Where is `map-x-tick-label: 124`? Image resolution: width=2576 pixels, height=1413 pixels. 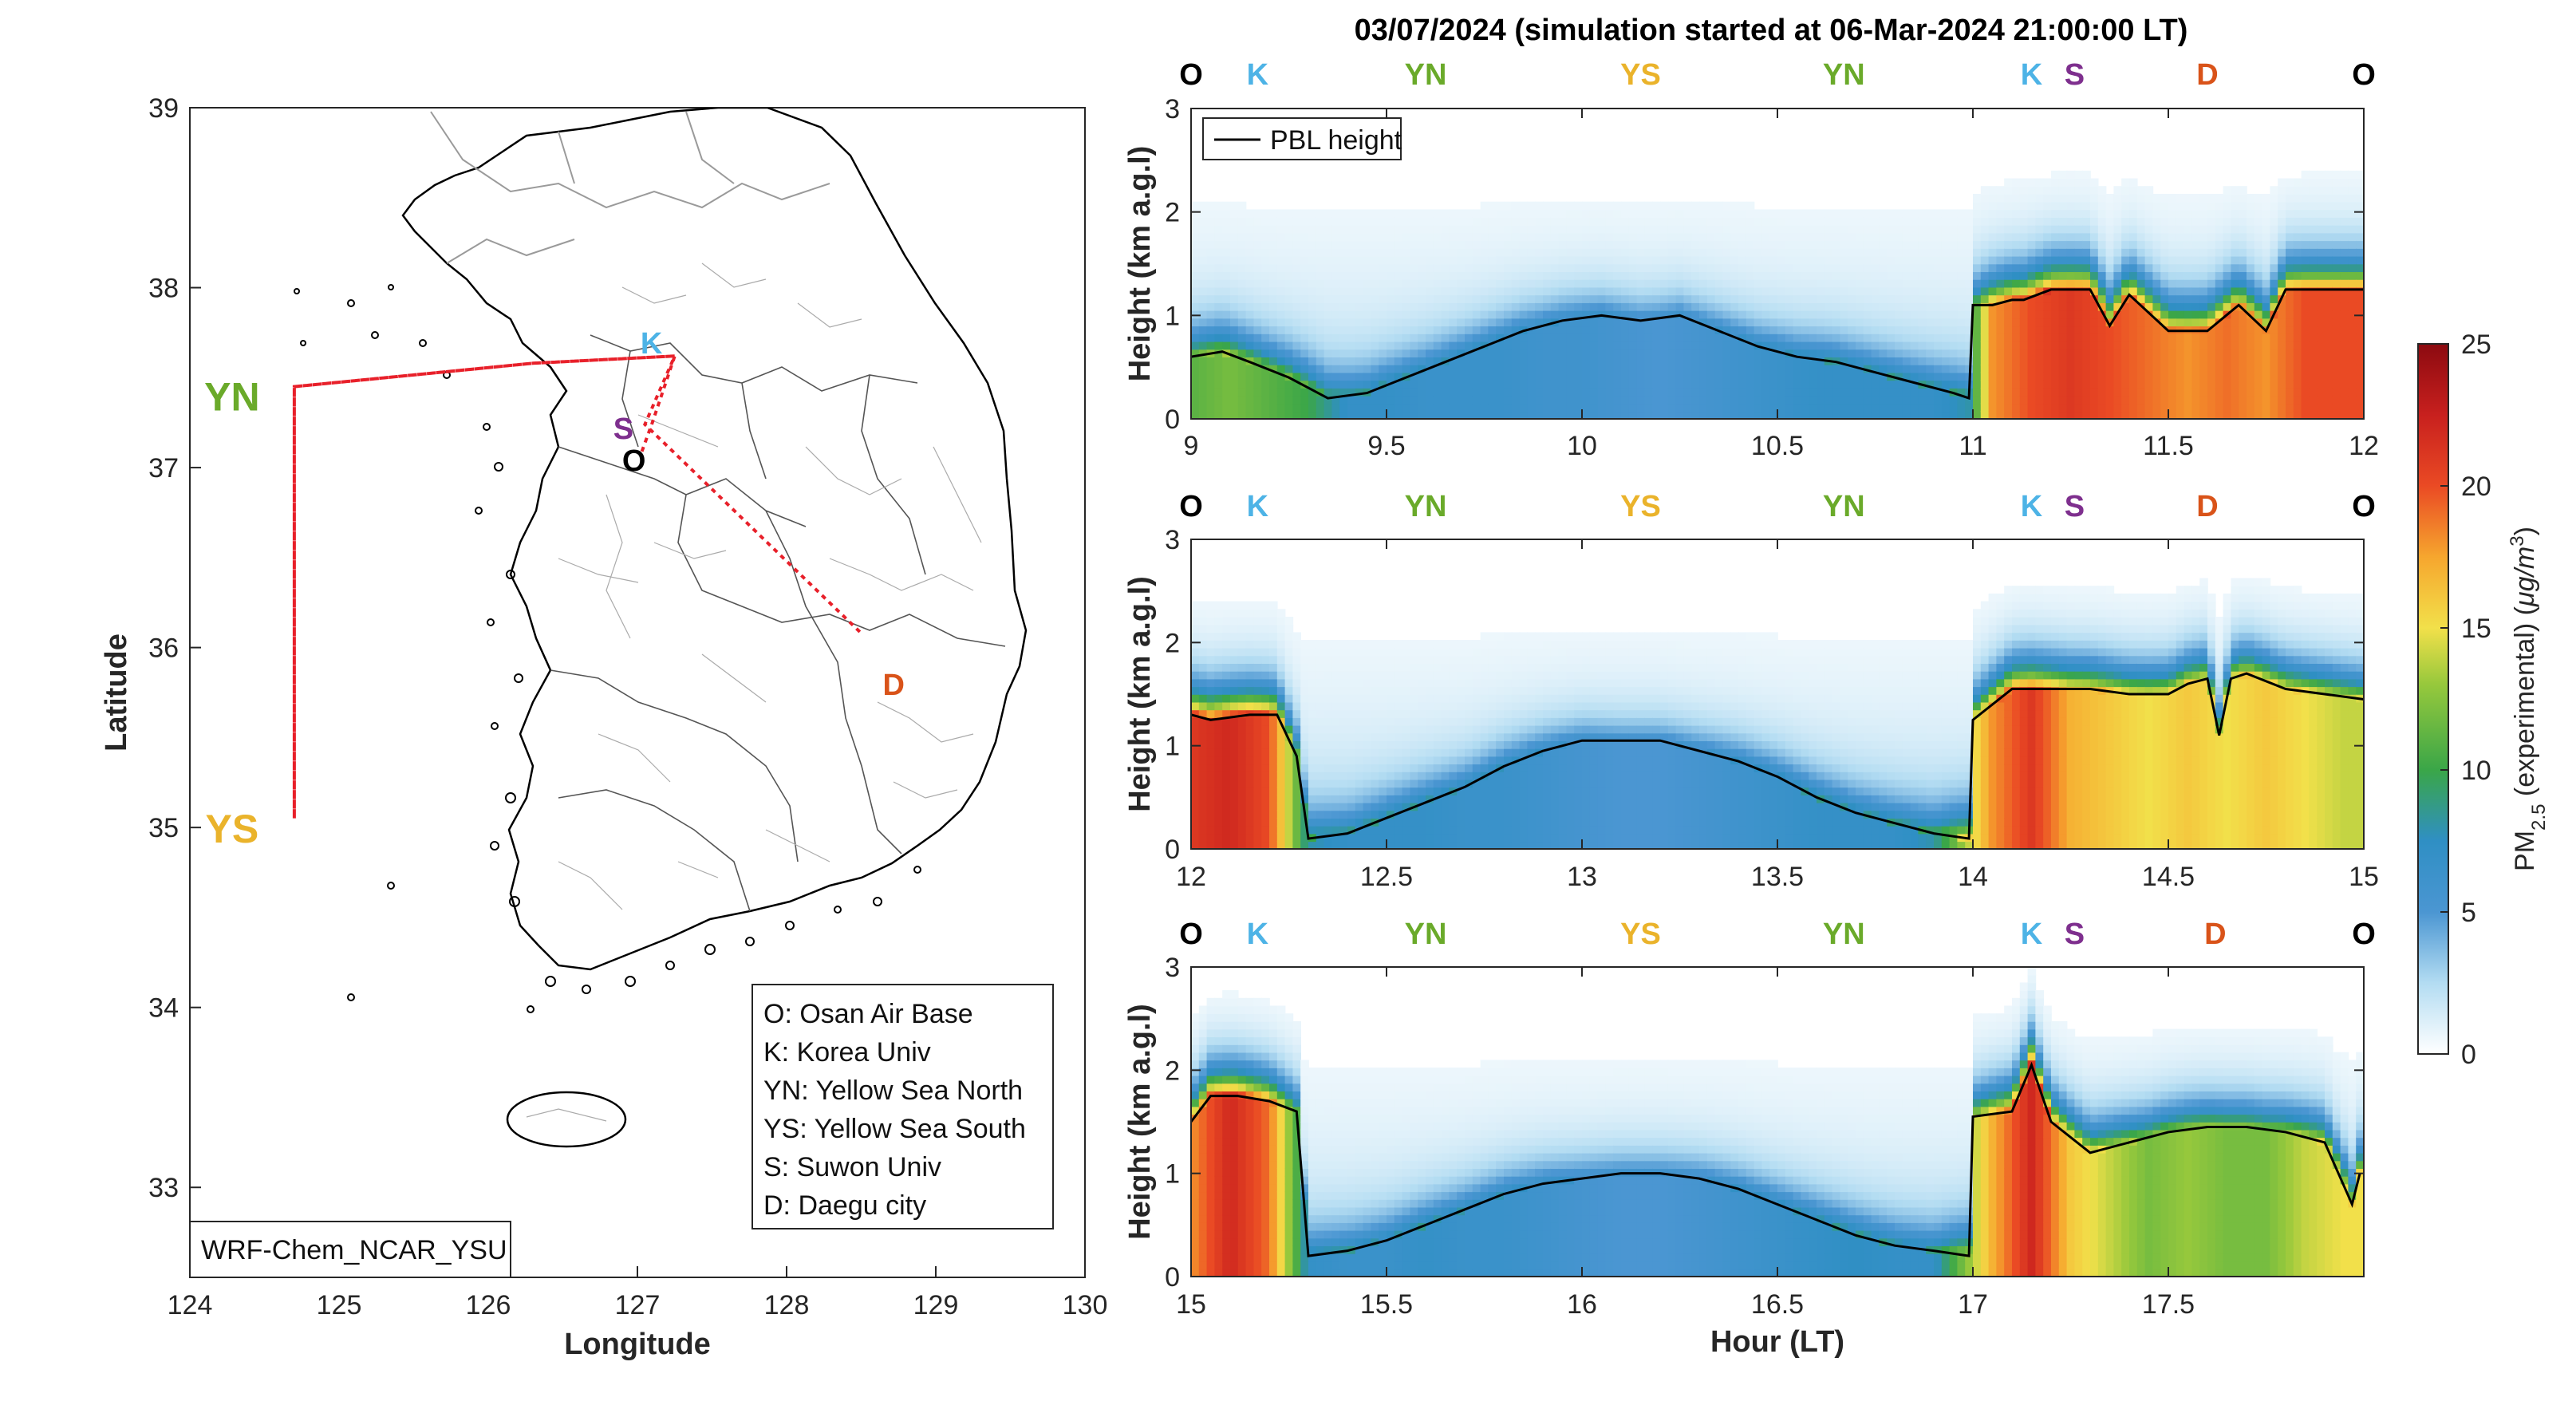
map-x-tick-label: 124 is located at coordinates (191, 1305).